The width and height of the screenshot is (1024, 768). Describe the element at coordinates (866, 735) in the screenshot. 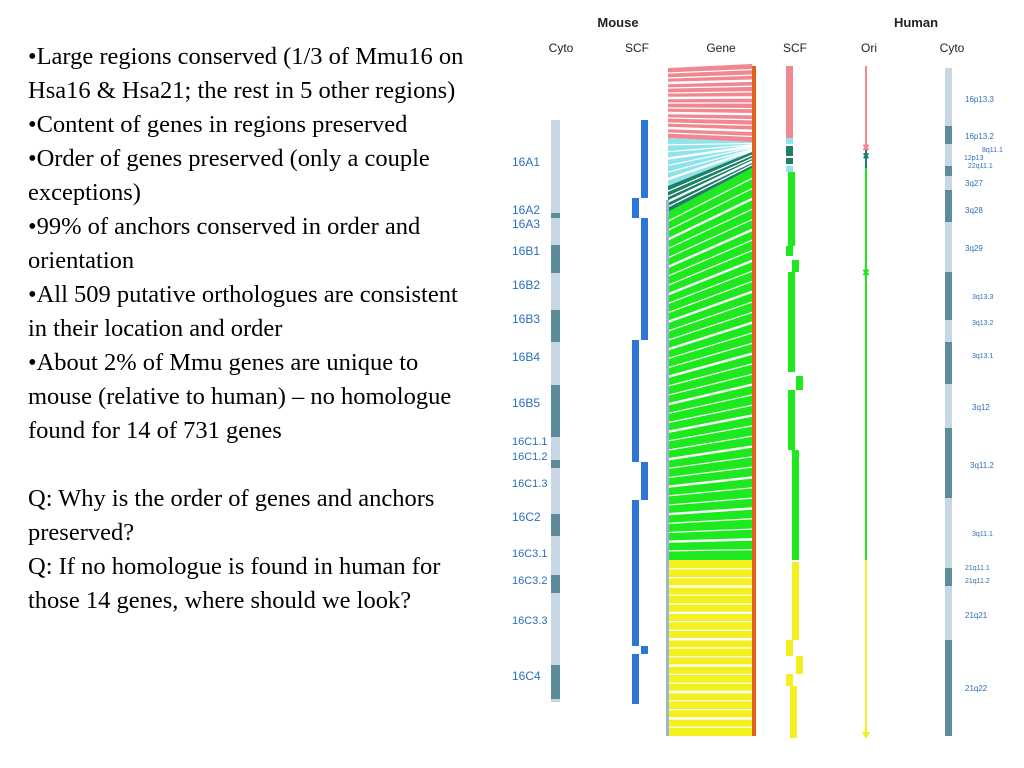

I see `ori-arrowhead` at that location.